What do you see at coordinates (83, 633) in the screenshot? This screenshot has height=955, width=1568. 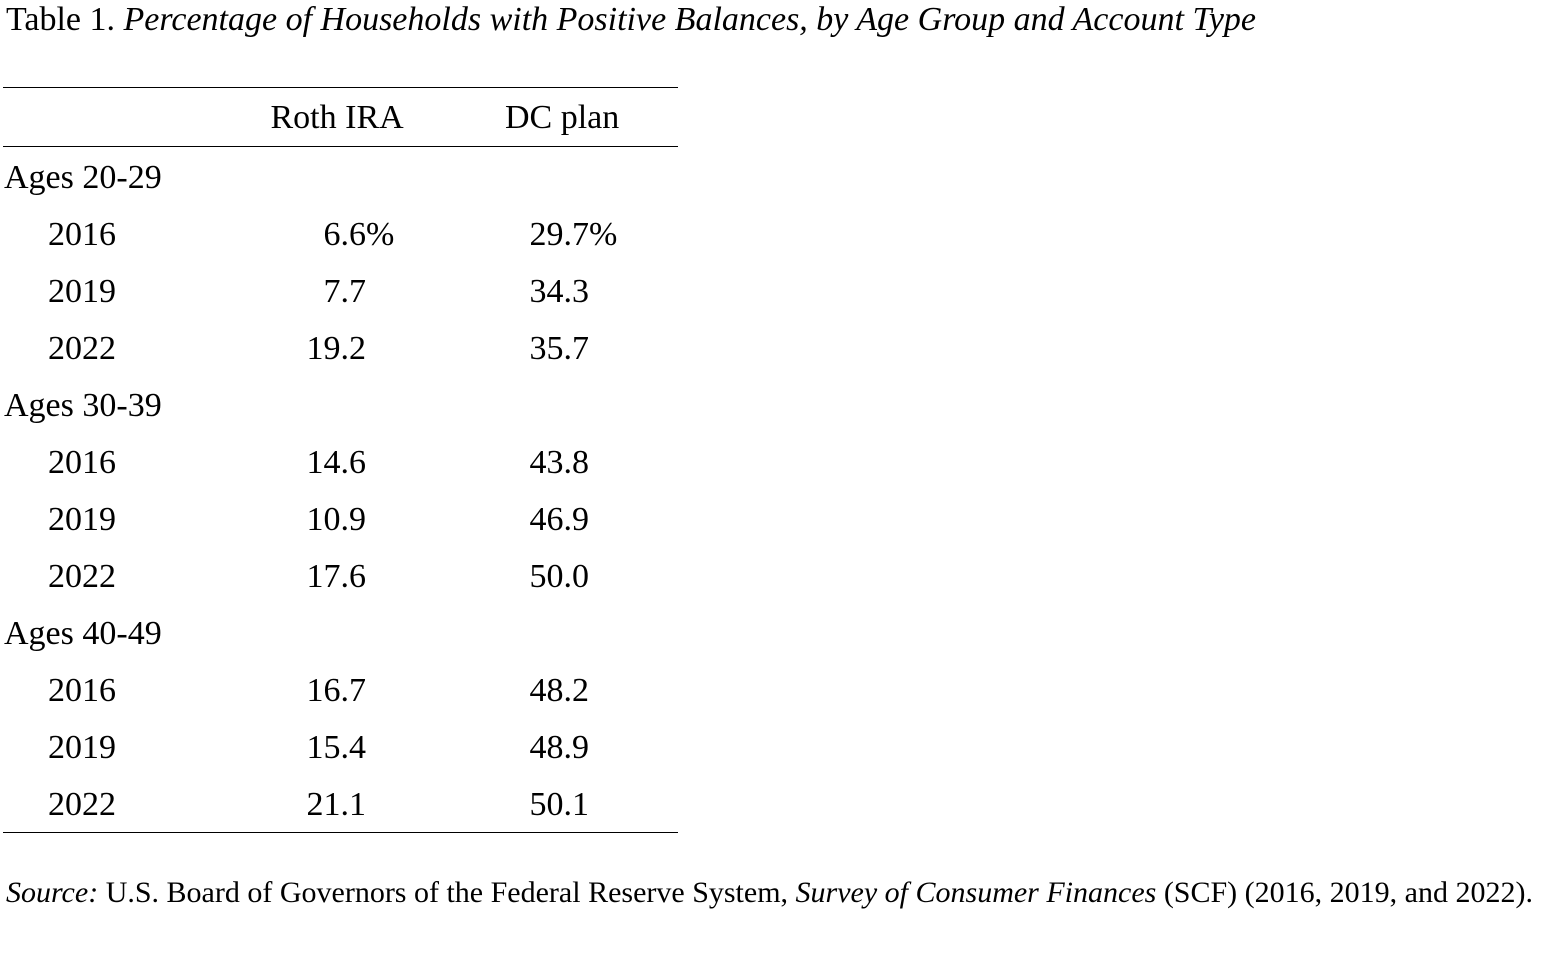 I see `group-label: Ages 40-49` at bounding box center [83, 633].